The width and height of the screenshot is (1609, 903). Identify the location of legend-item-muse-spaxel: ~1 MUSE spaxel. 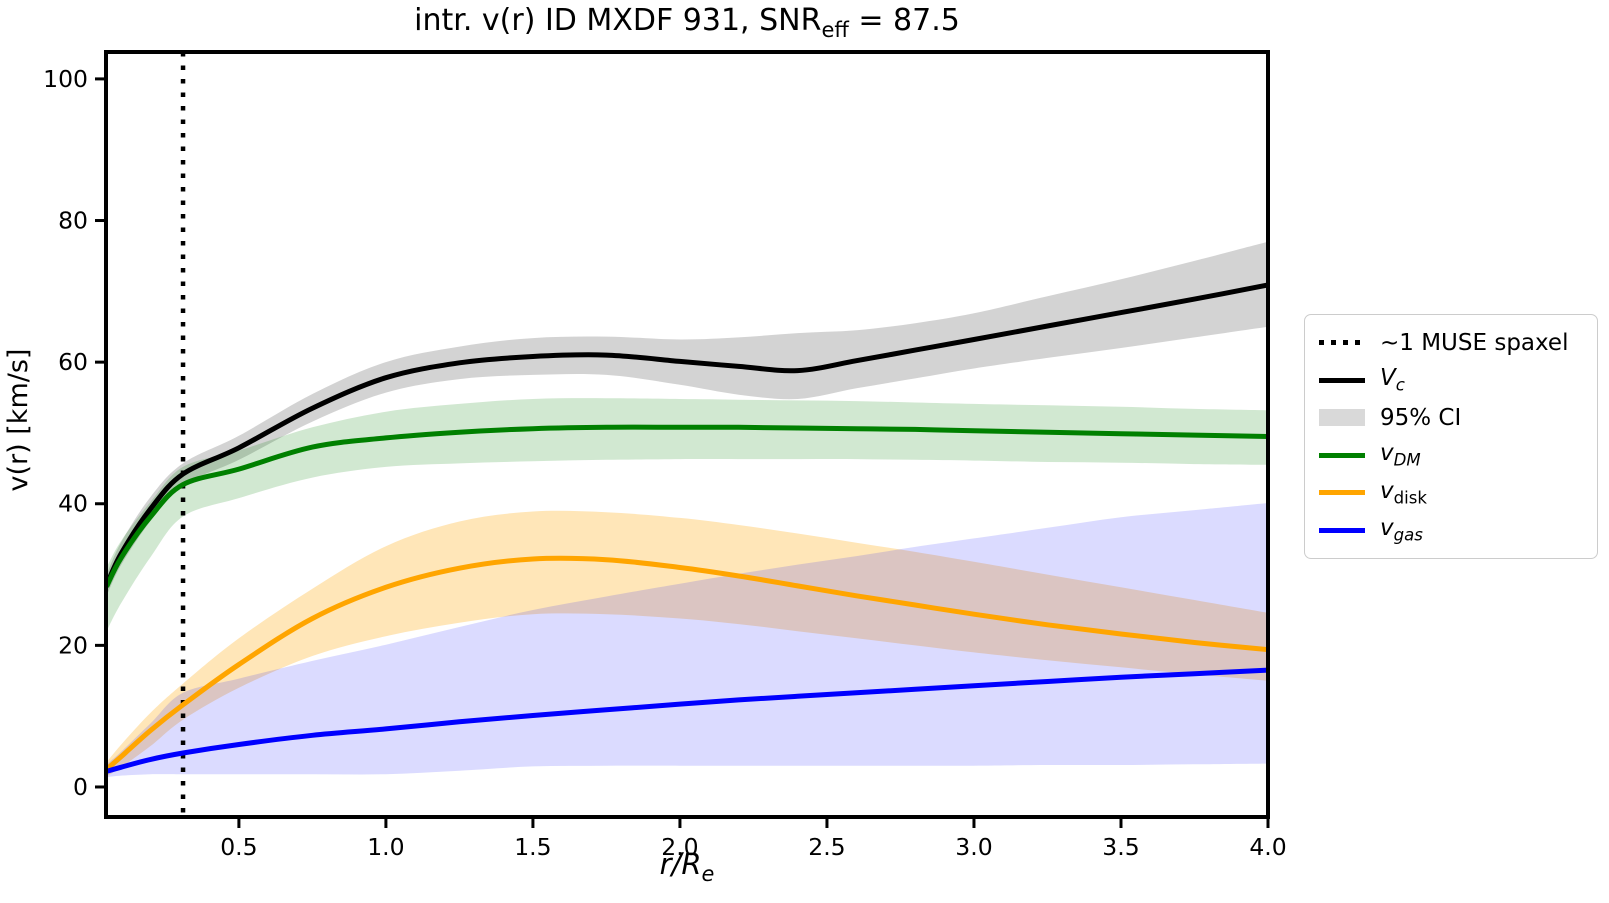
(1451, 343).